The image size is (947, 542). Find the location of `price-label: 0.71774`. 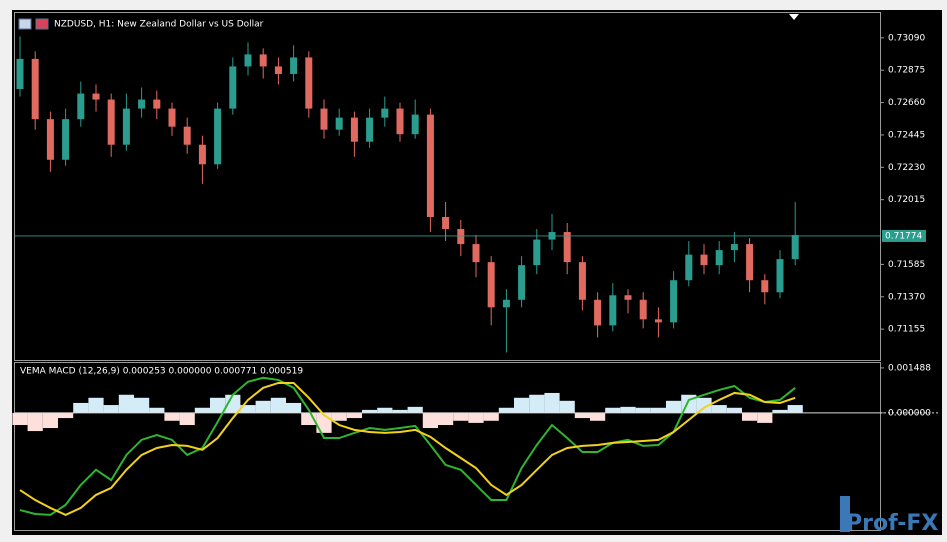

price-label: 0.71774 is located at coordinates (903, 236).